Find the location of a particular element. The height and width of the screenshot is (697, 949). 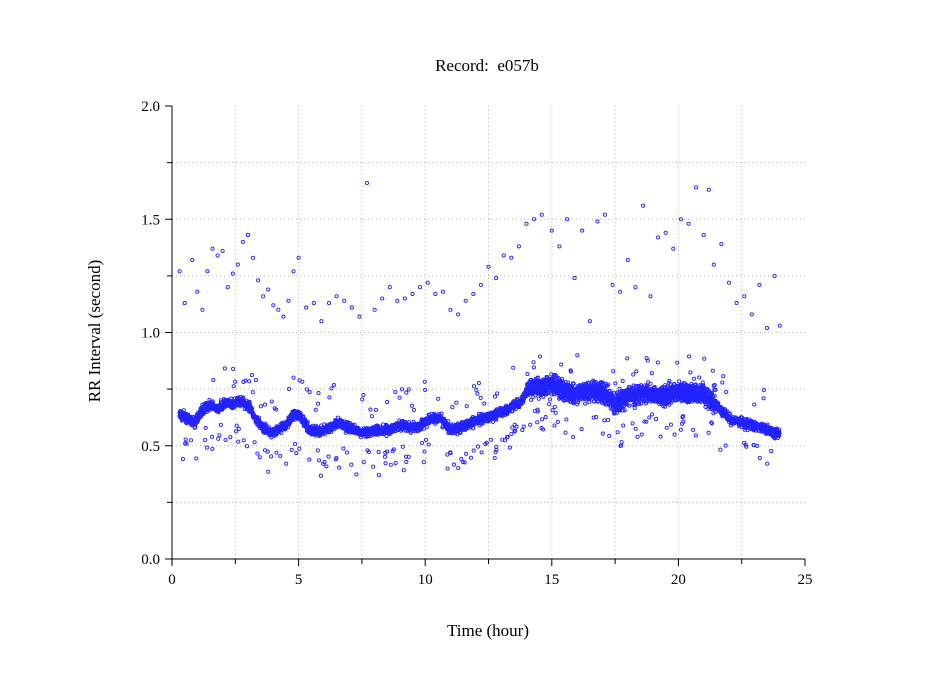

x-tick-label: 15 is located at coordinates (551, 580).